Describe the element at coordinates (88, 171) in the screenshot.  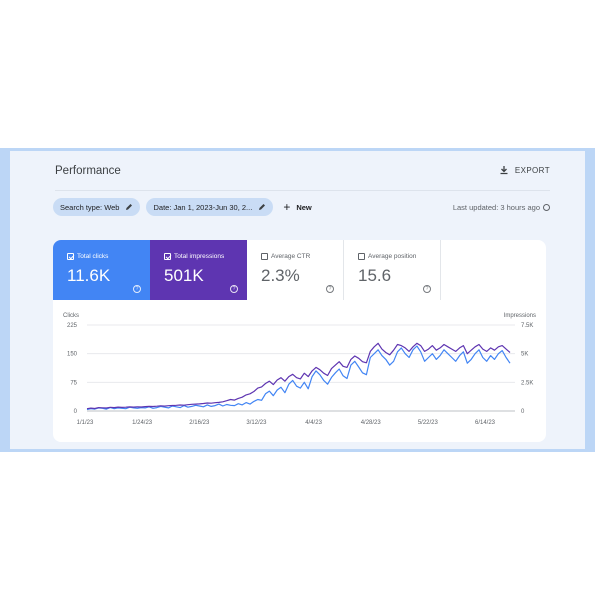
I see `page-title: Performance` at that location.